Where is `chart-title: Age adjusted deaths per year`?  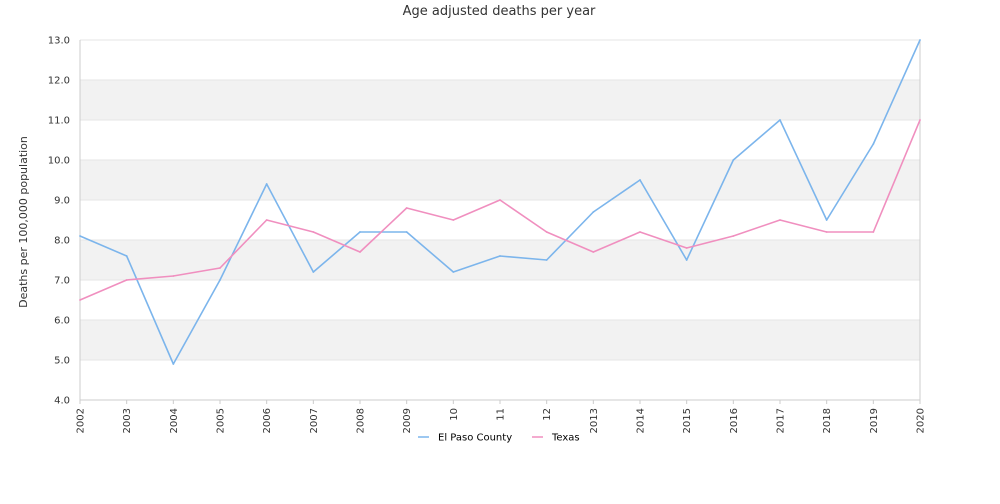
chart-title: Age adjusted deaths per year is located at coordinates (499, 11).